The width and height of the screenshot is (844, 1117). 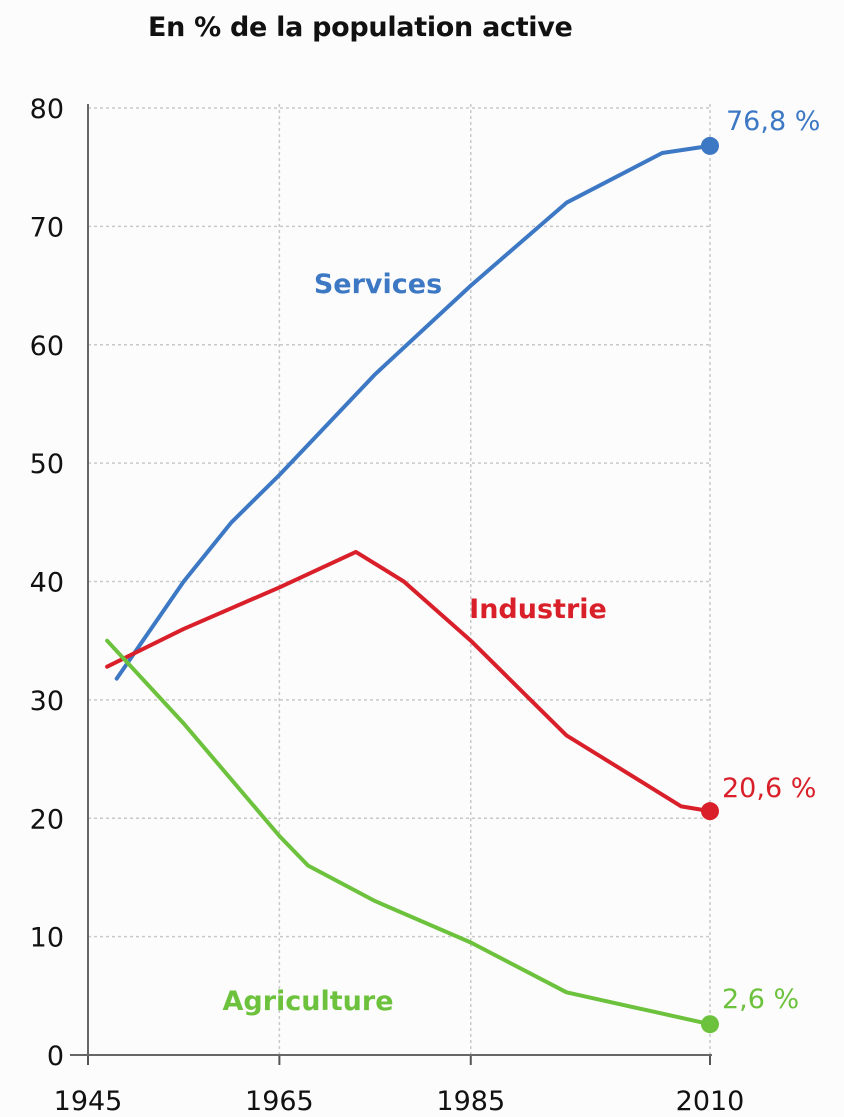 What do you see at coordinates (47, 109) in the screenshot?
I see `y-tick-label: 80` at bounding box center [47, 109].